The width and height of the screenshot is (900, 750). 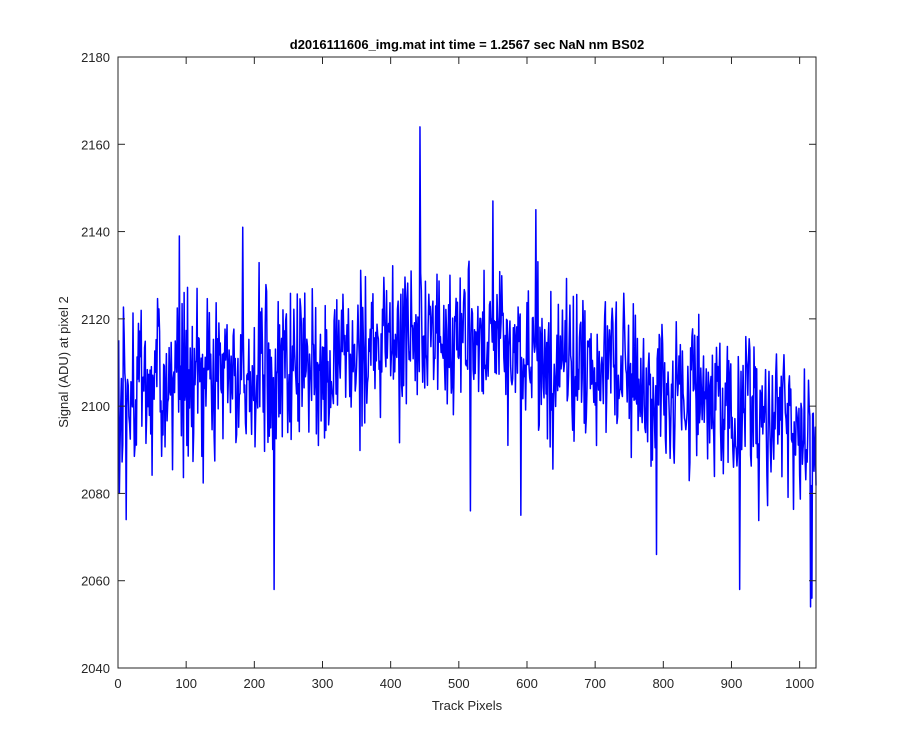 I want to click on y-tick-label: 2120, so click(x=95, y=319).